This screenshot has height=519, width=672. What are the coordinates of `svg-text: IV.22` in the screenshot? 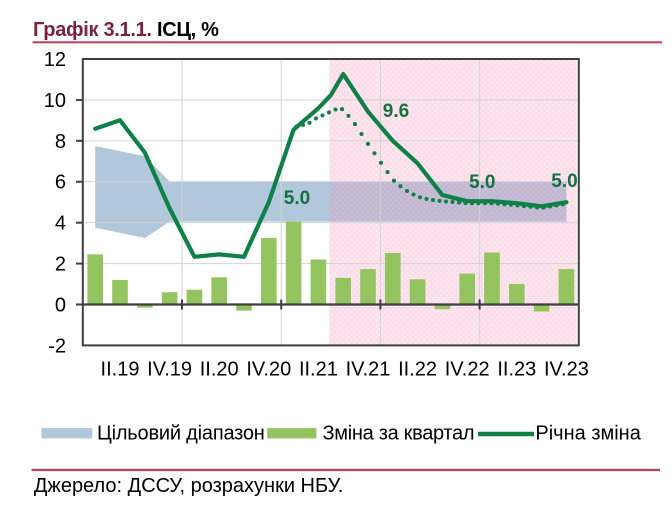 It's located at (467, 369).